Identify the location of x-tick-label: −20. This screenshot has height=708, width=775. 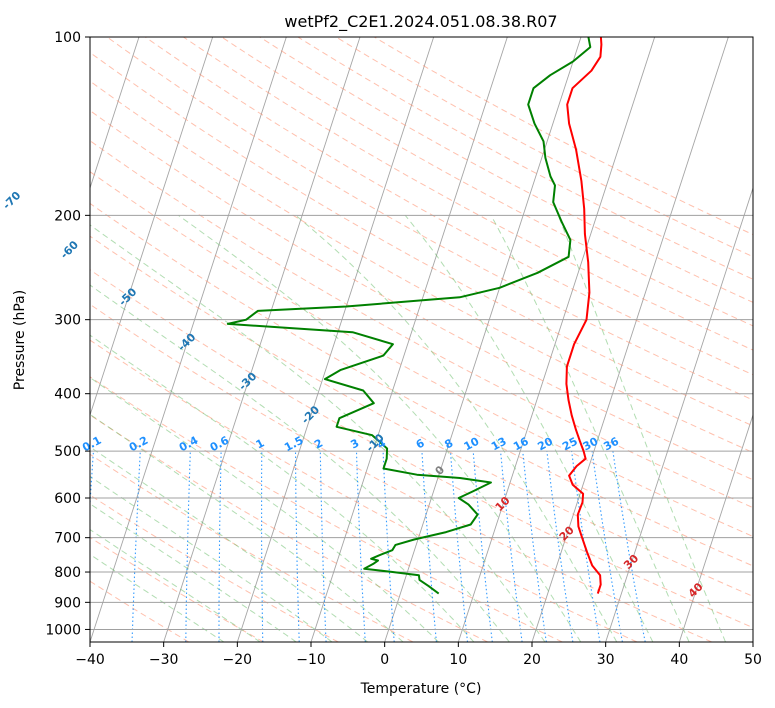
(238, 660).